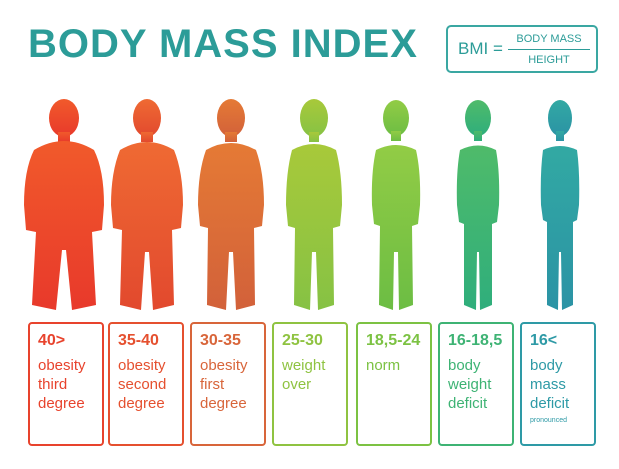 This screenshot has width=619, height=469. Describe the element at coordinates (228, 384) in the screenshot. I see `category-box: 30-35 obesity first degree` at that location.